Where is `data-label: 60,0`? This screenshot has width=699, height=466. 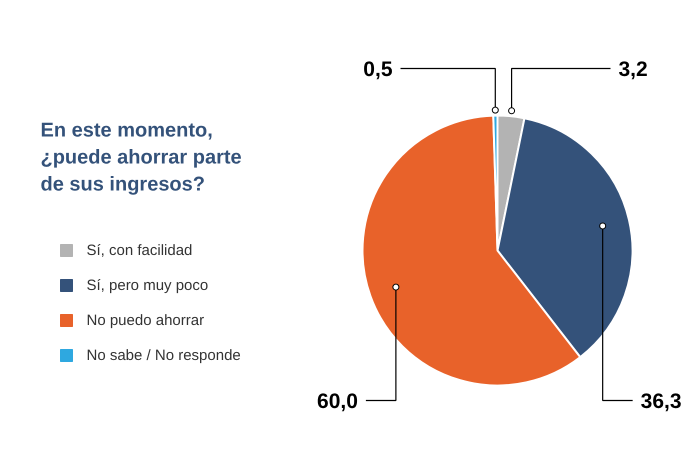
data-label: 60,0 is located at coordinates (337, 401).